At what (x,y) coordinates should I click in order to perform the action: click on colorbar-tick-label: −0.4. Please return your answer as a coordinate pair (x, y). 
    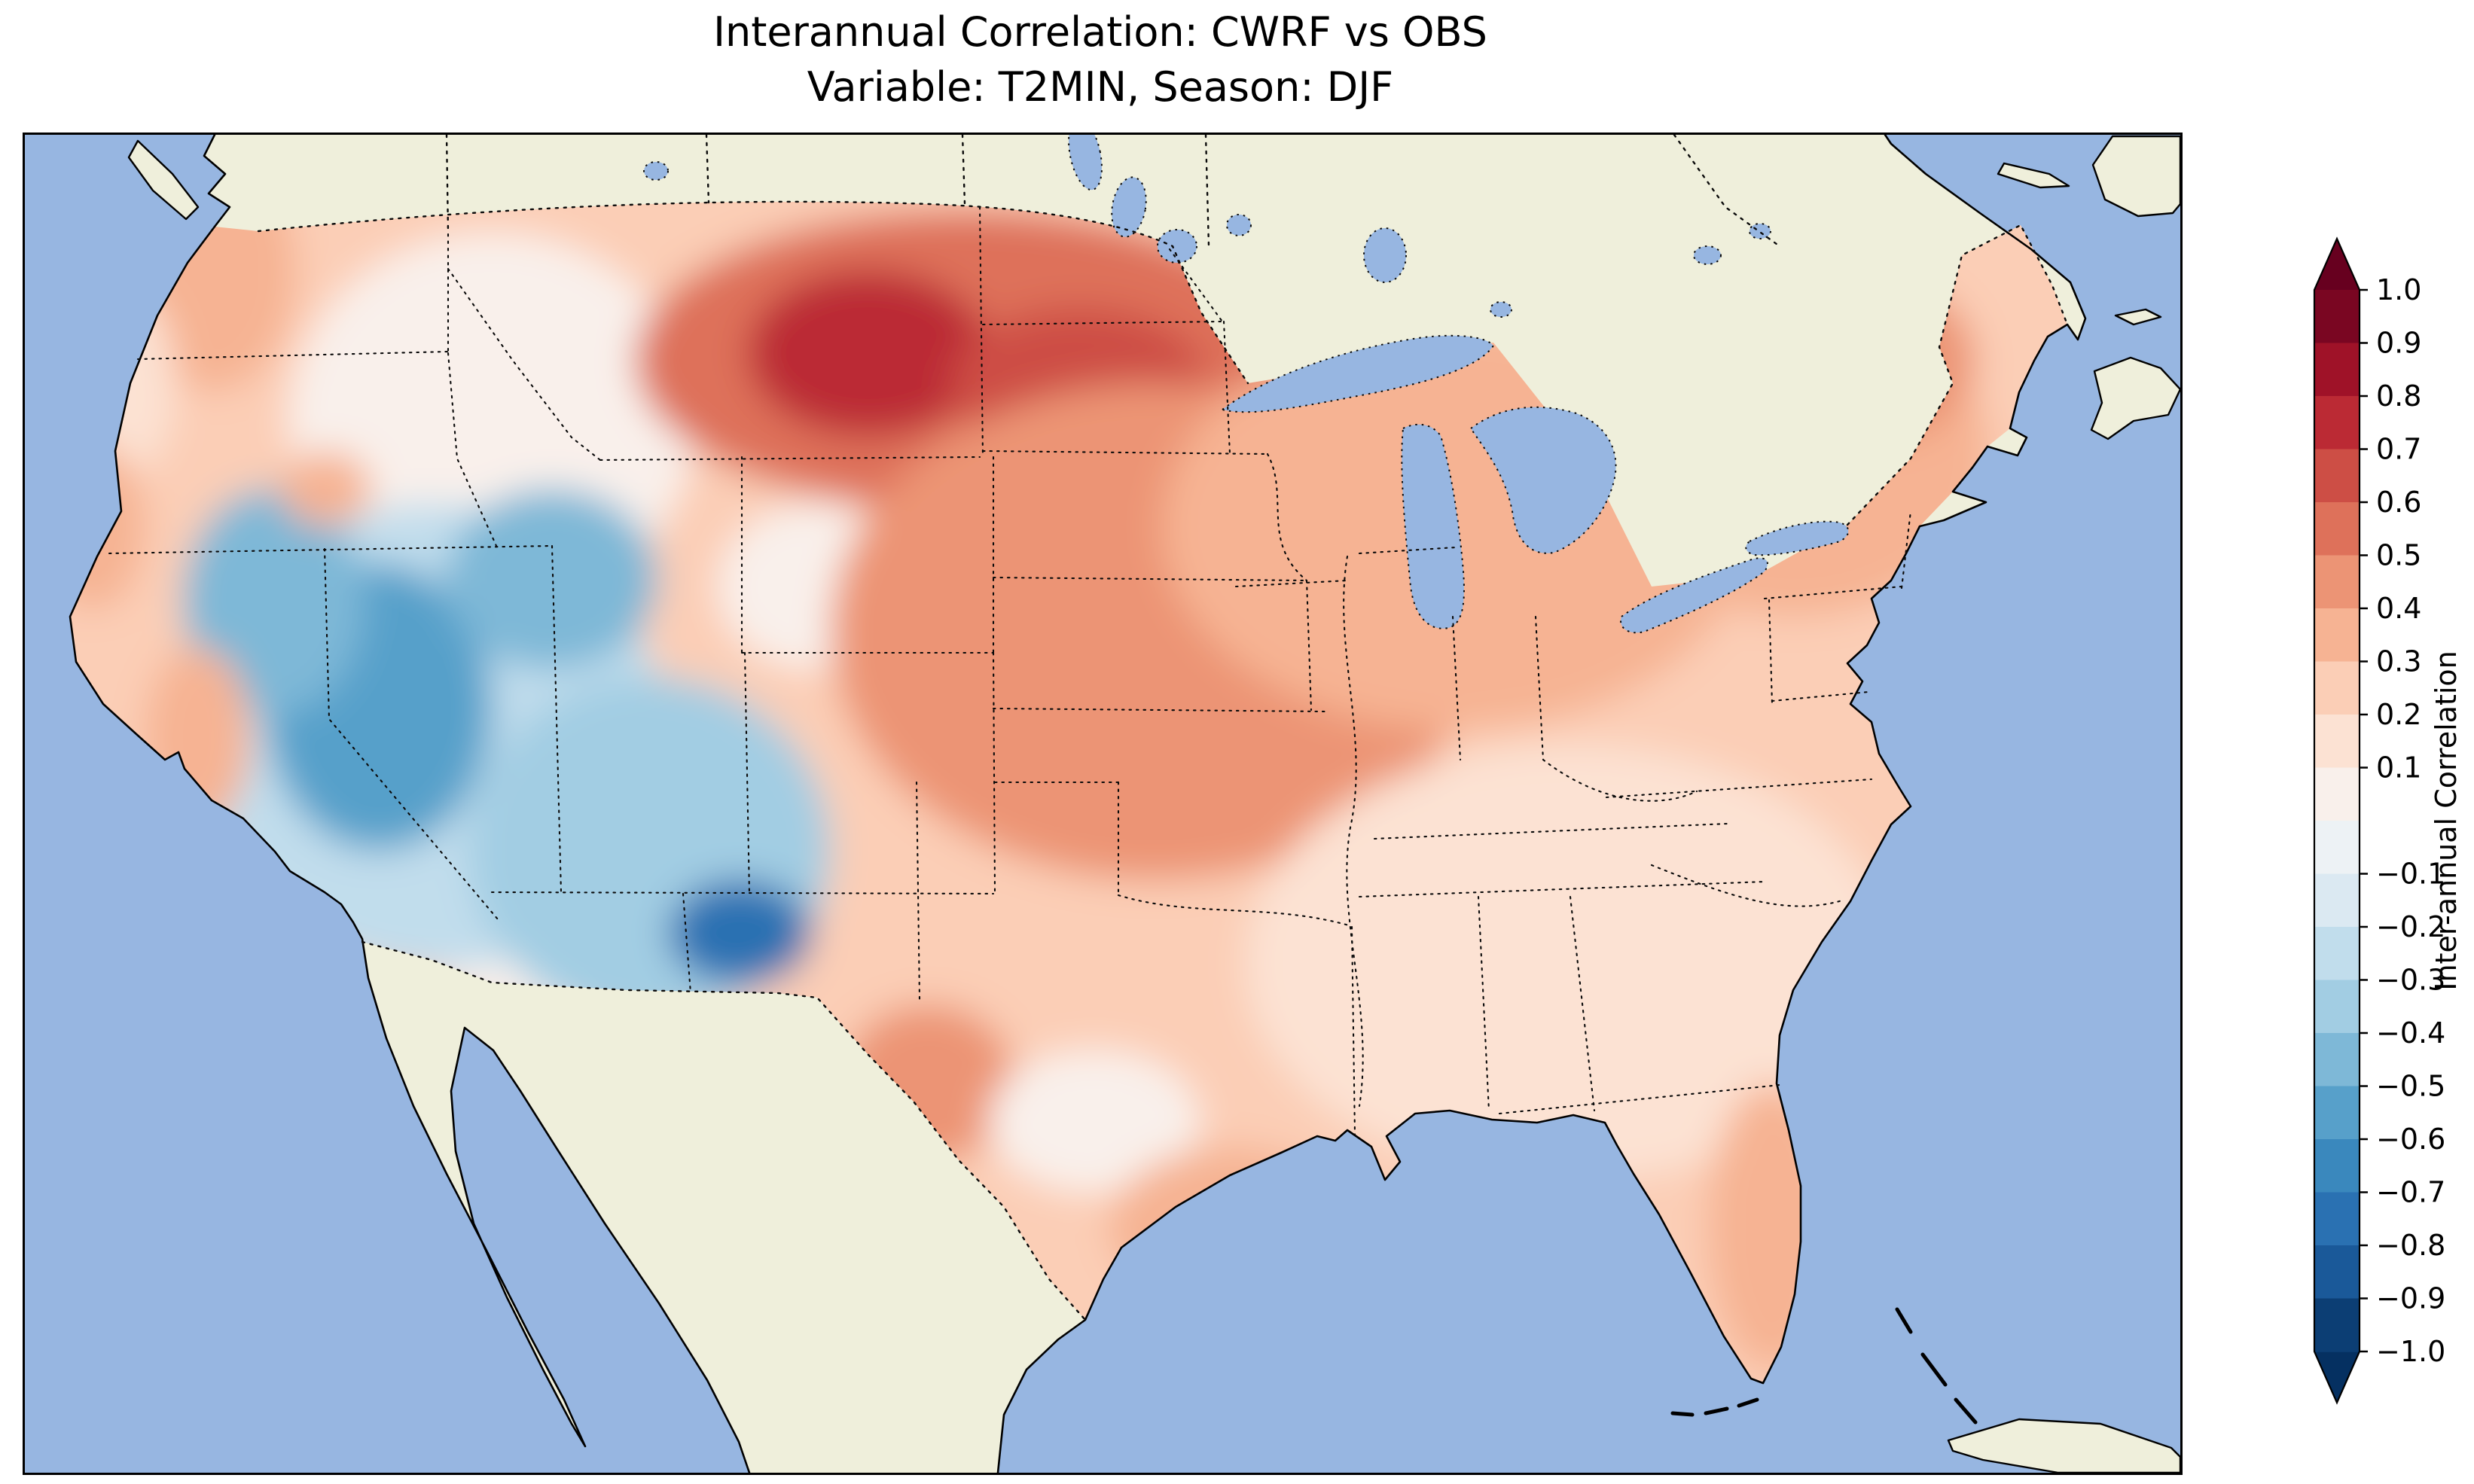
    Looking at the image, I should click on (2410, 1033).